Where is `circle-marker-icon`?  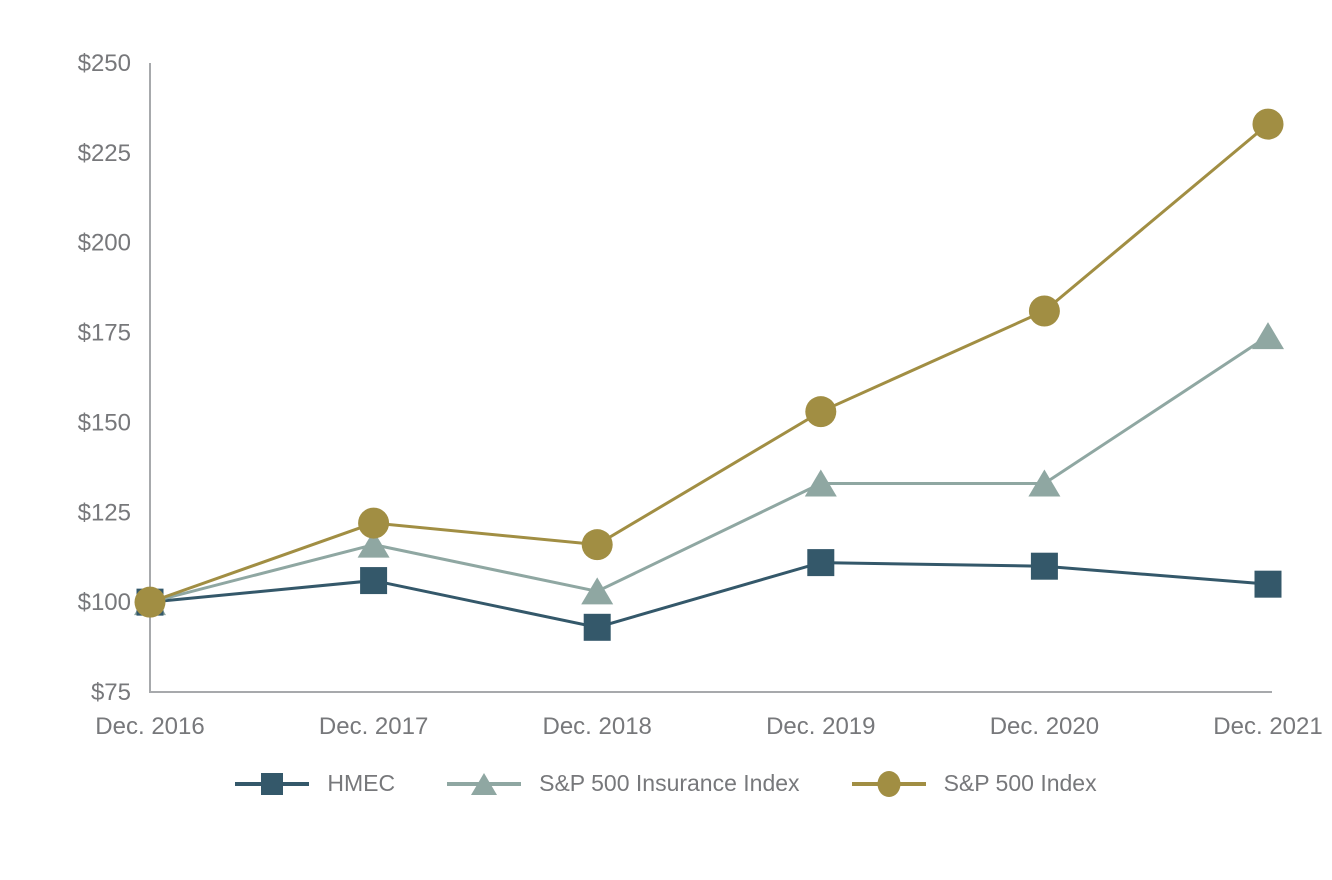
circle-marker-icon is located at coordinates (889, 783).